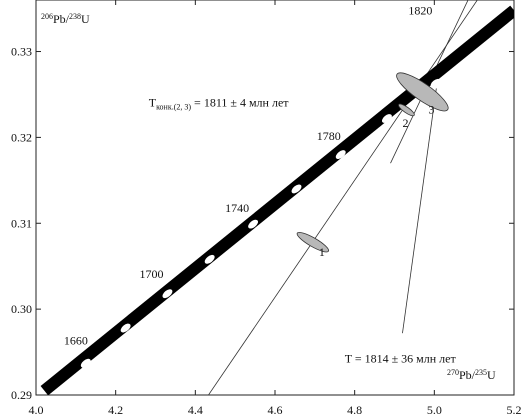 The image size is (527, 420). Describe the element at coordinates (21, 223) in the screenshot. I see `y-tick-label: 0.31` at that location.